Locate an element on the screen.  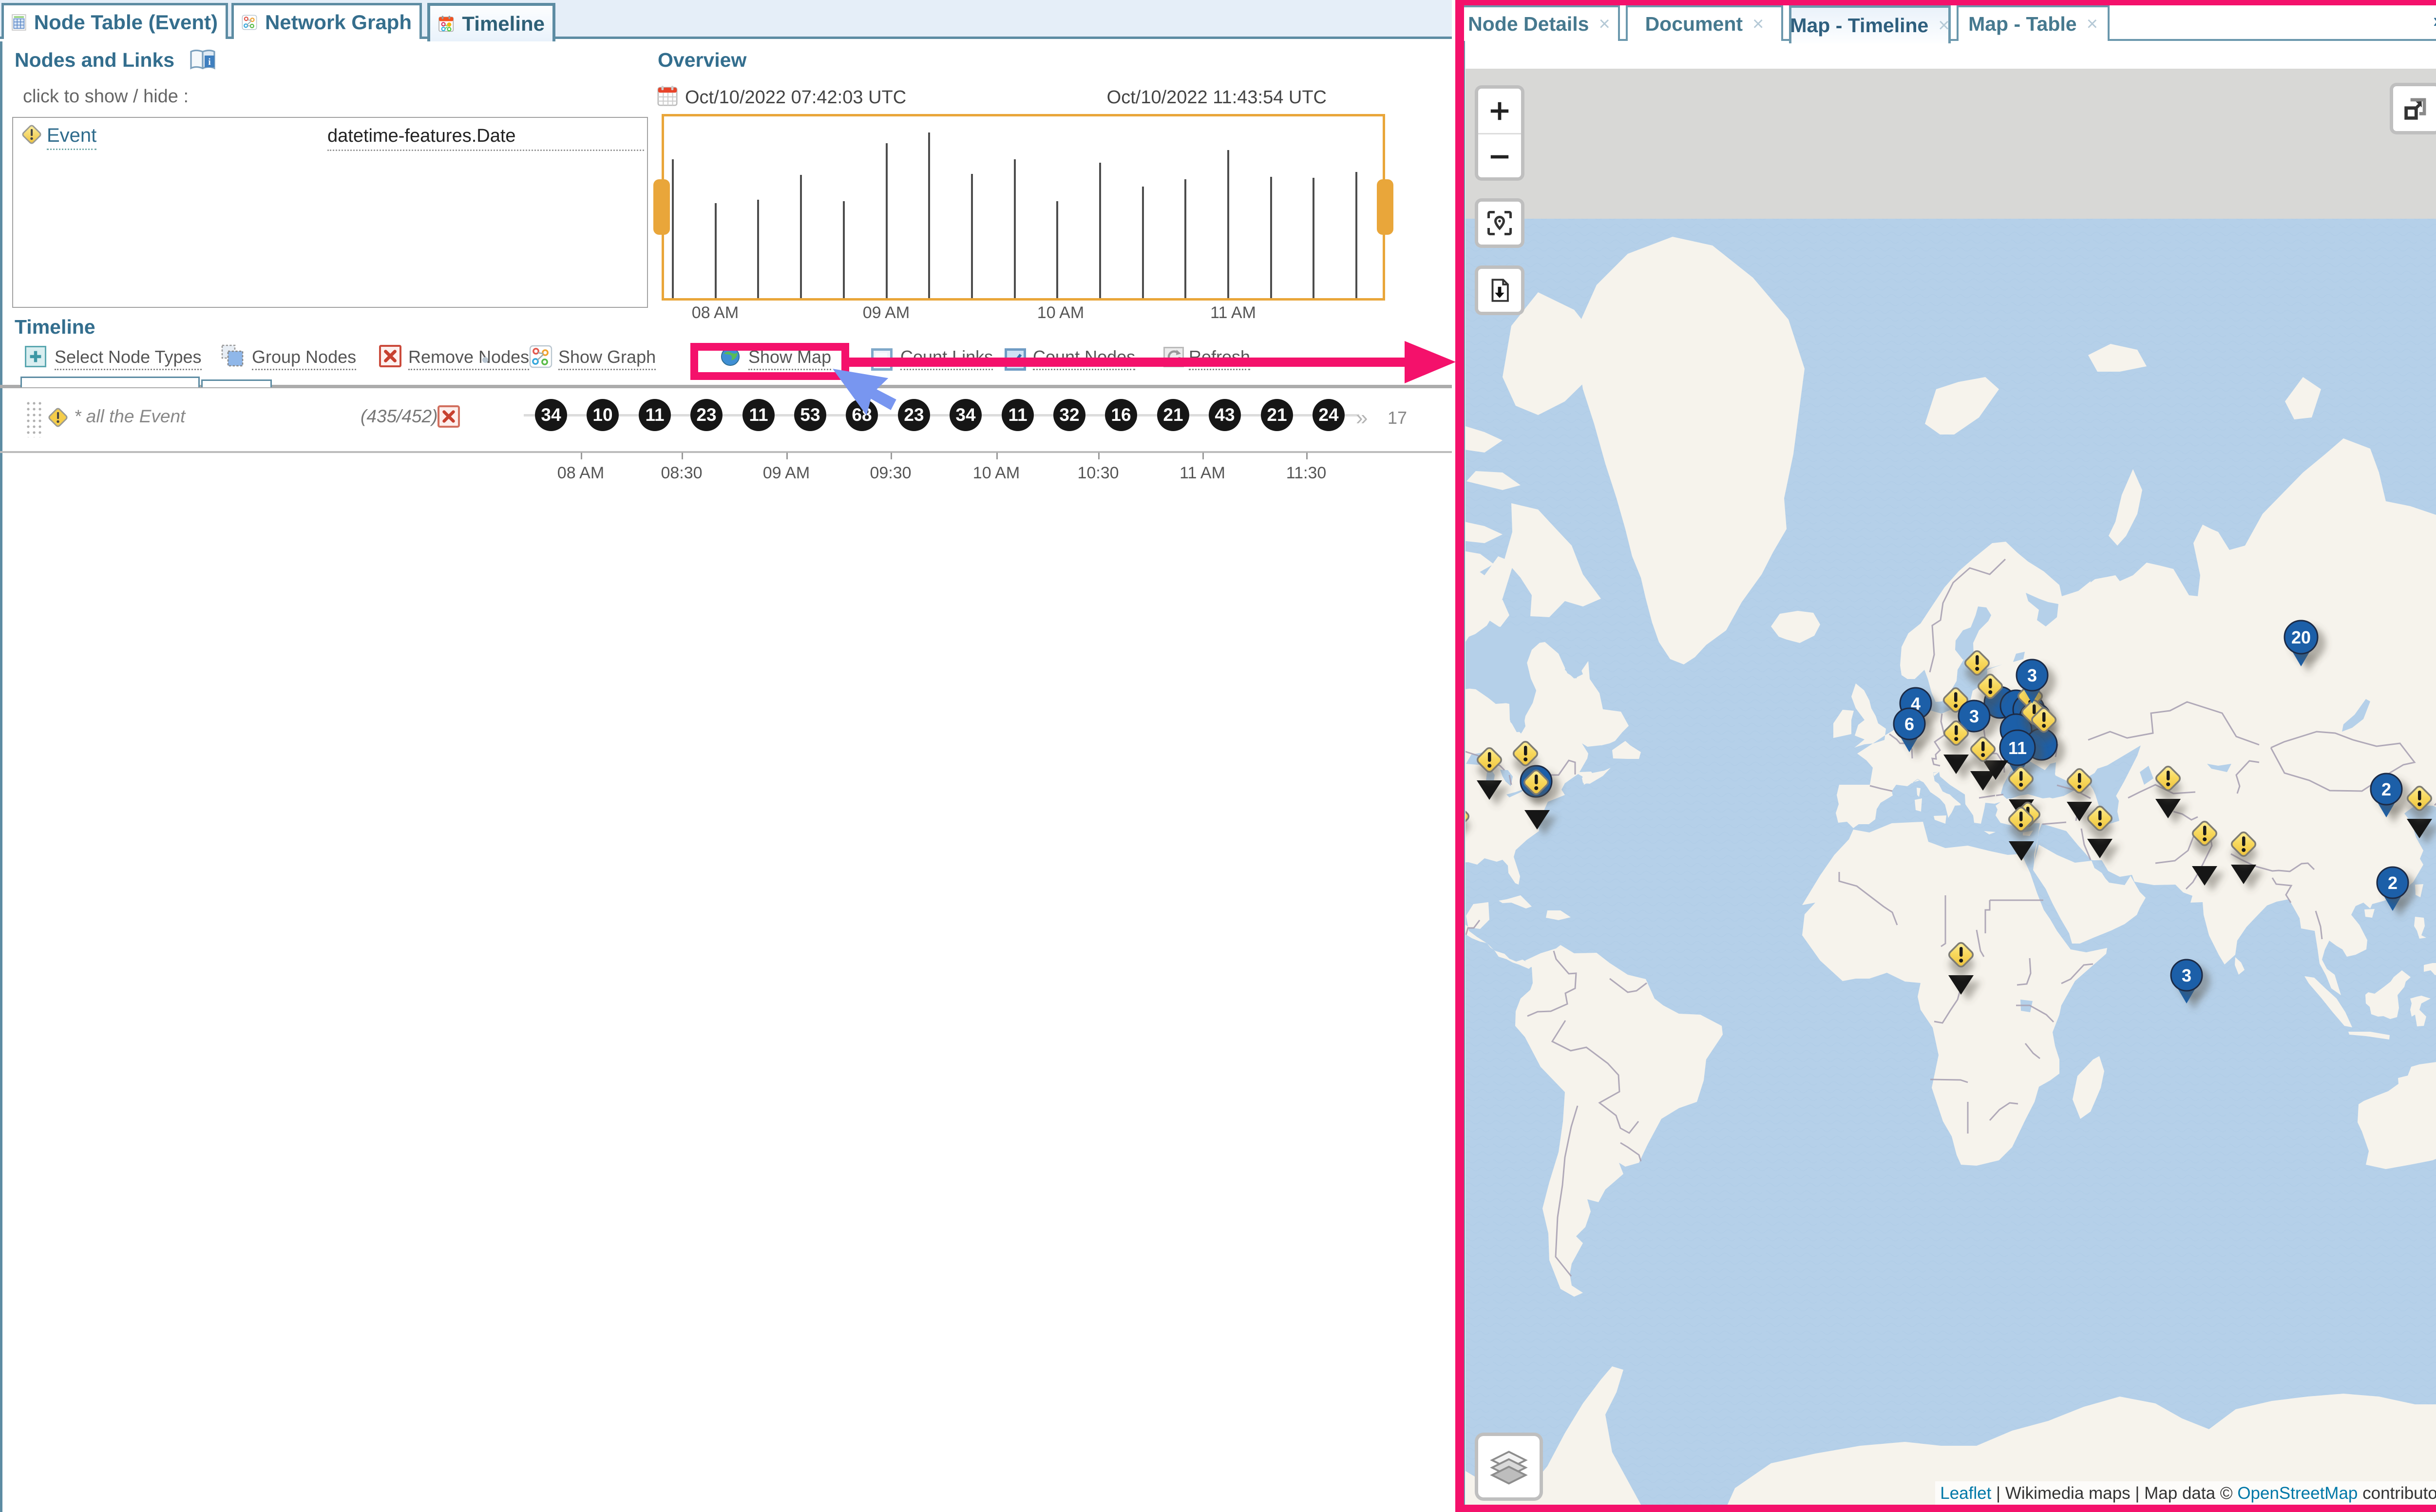
svg-text: 6 is located at coordinates (1909, 724).